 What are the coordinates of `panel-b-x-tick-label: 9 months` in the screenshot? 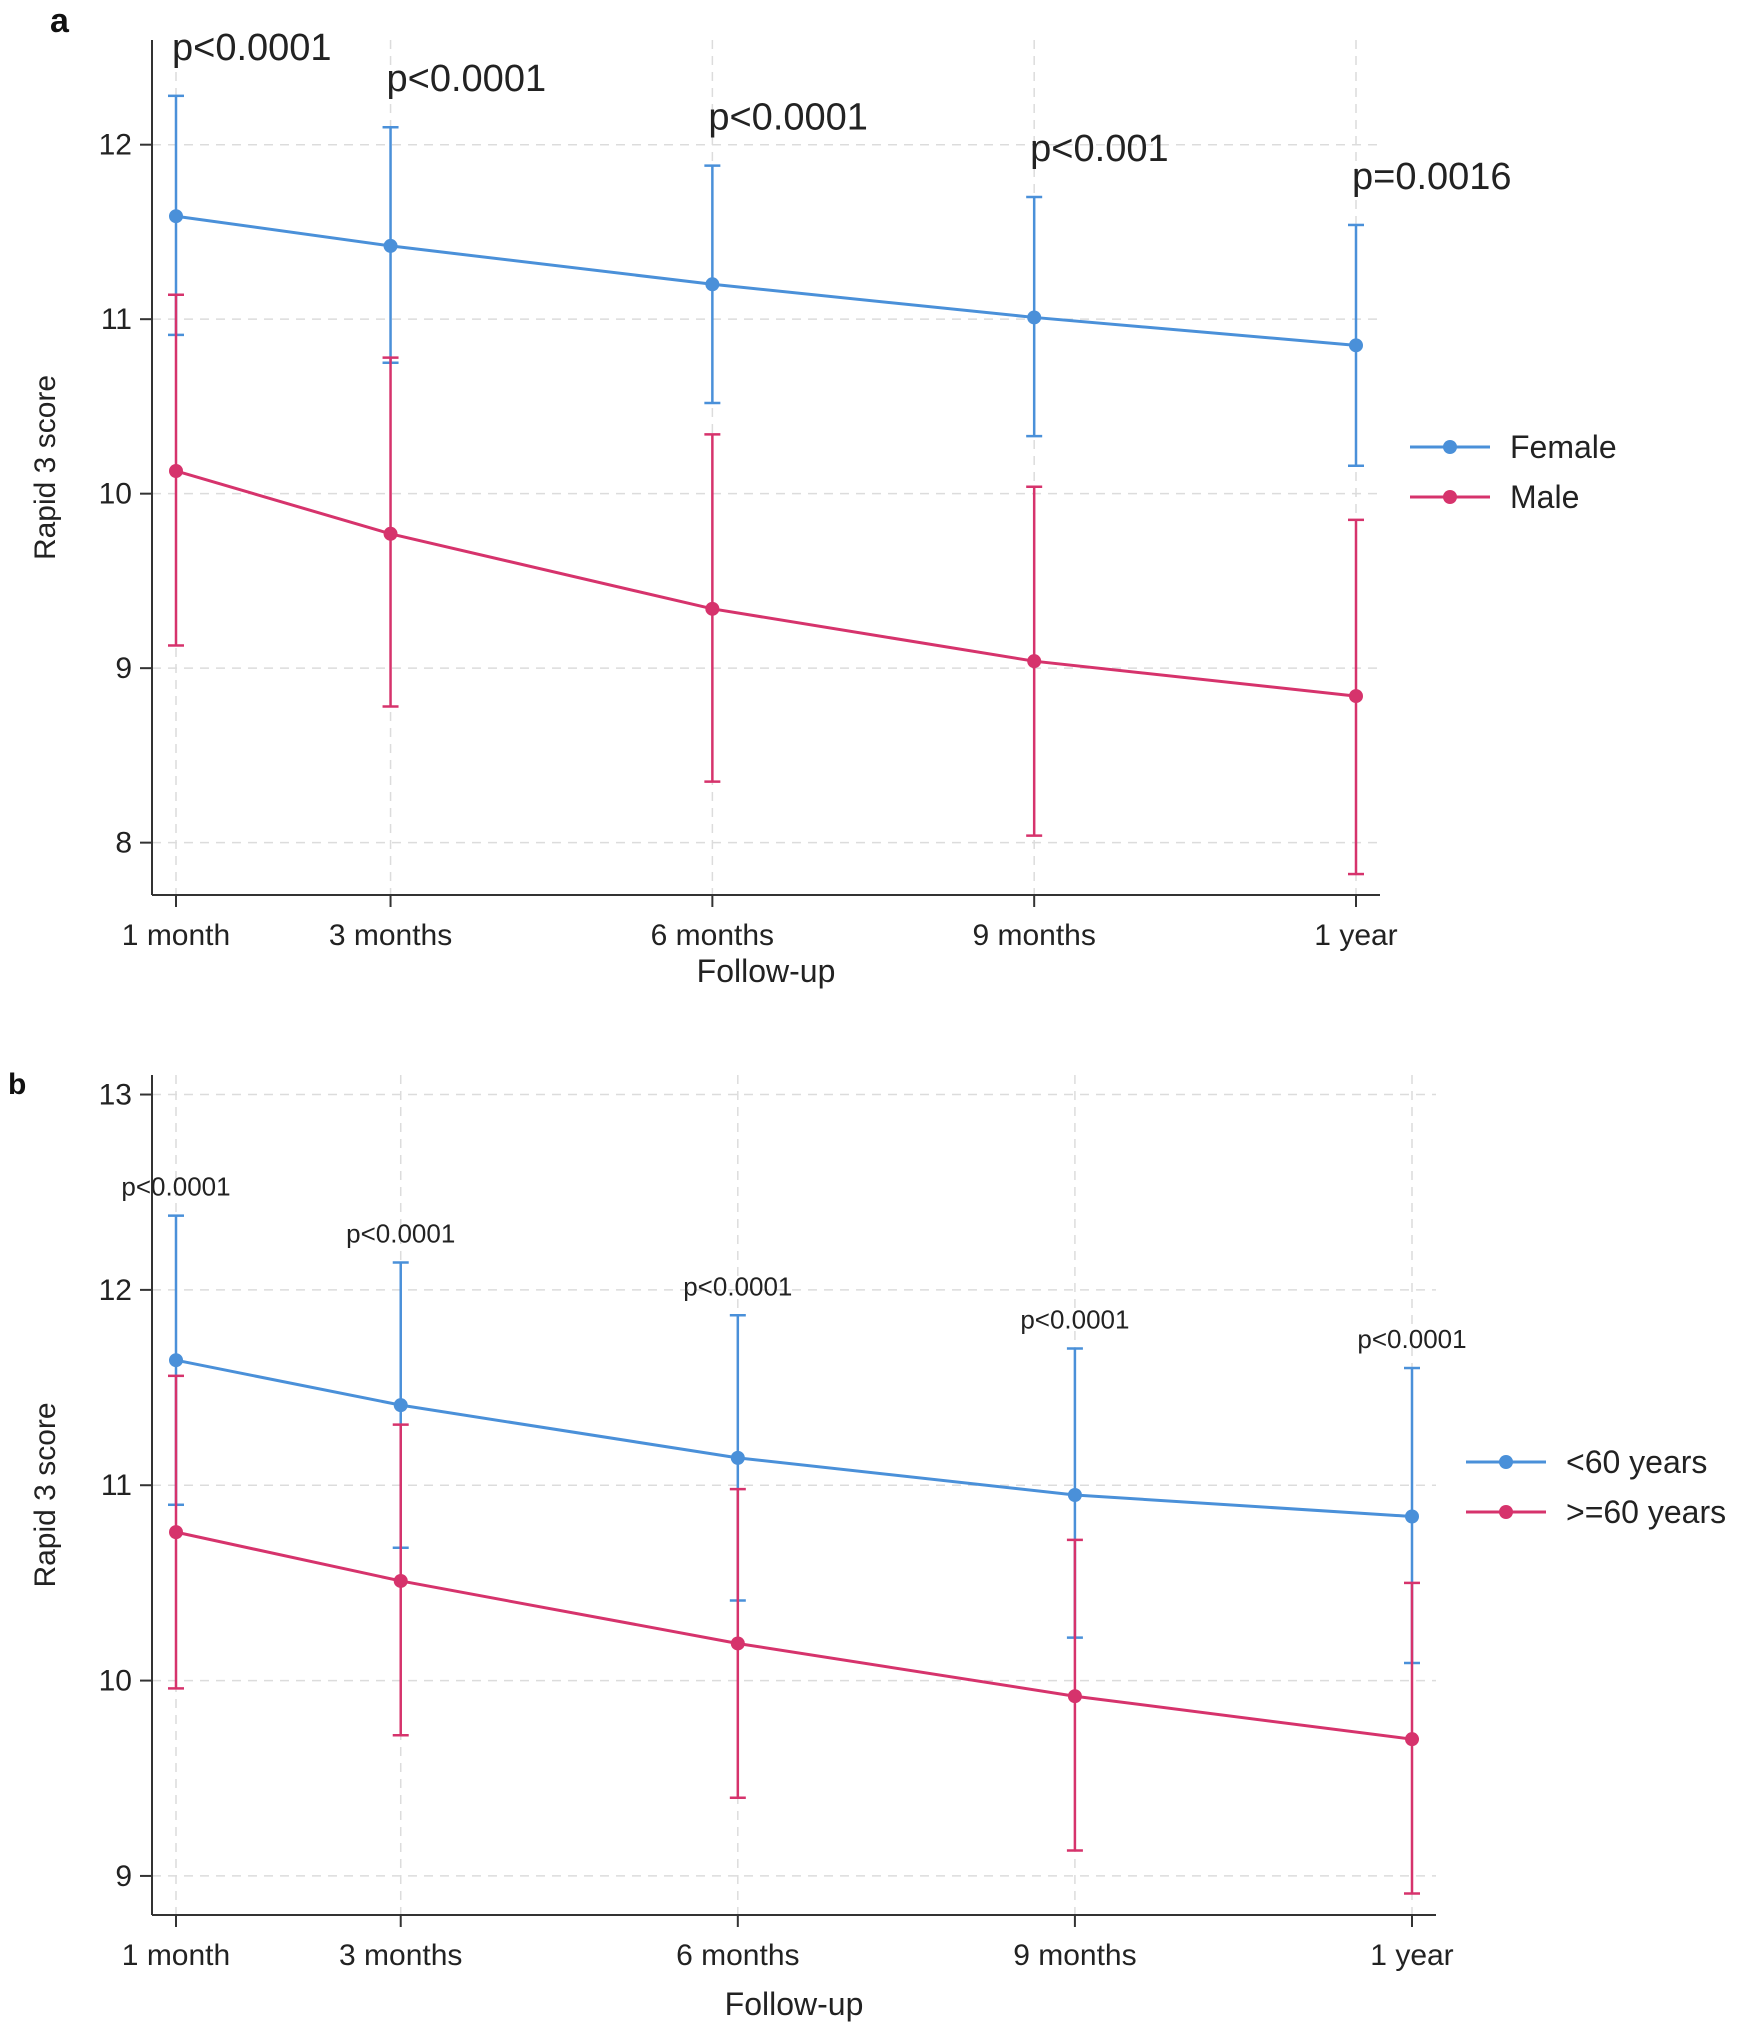 It's located at (1074, 1955).